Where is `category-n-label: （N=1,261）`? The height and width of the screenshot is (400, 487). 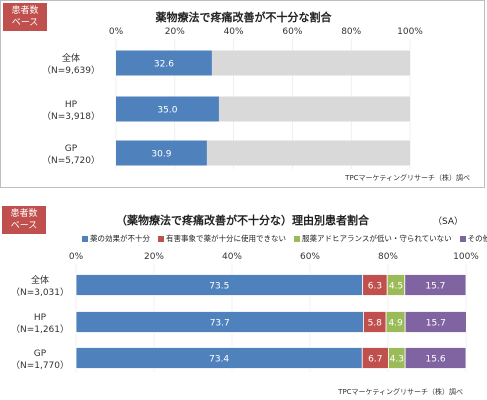 category-n-label: （N=1,261） is located at coordinates (40, 329).